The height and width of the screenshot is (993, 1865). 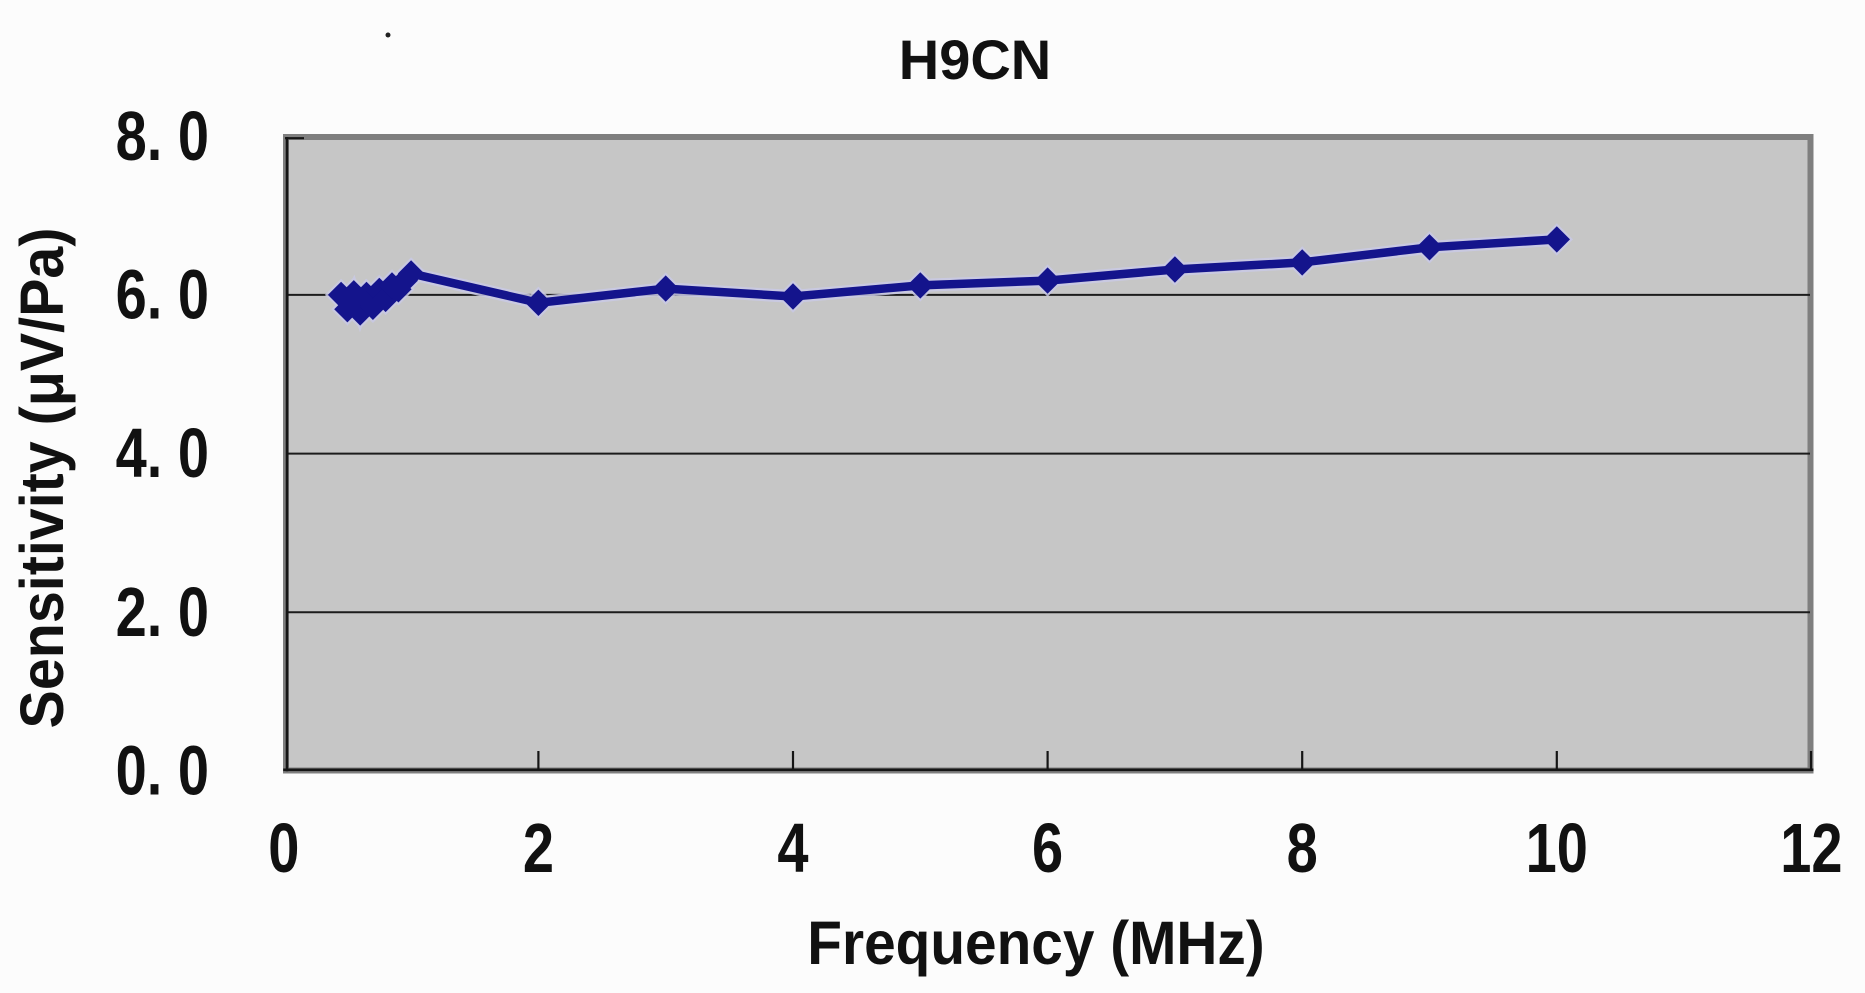 What do you see at coordinates (538, 848) in the screenshot?
I see `svg-text: 2` at bounding box center [538, 848].